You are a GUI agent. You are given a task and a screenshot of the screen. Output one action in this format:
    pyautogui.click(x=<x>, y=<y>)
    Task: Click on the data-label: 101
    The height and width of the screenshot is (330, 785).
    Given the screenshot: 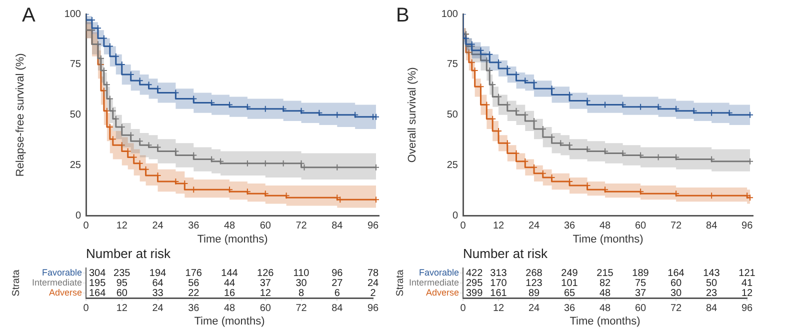 What is the action you would take?
    pyautogui.click(x=569, y=283)
    